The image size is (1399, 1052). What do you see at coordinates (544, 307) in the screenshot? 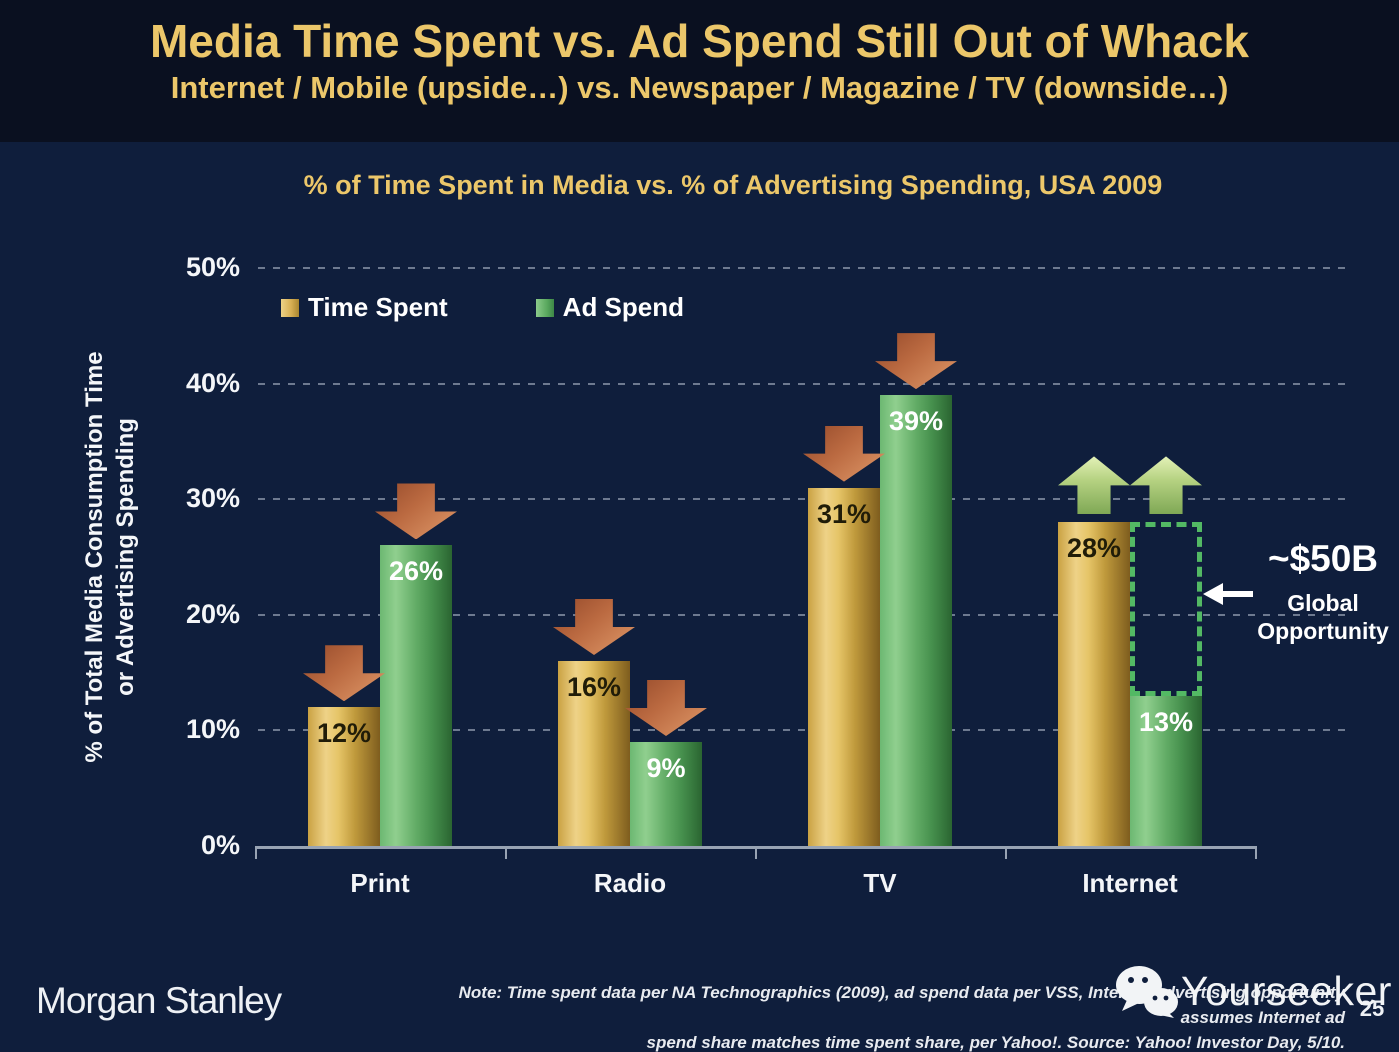
I see `legend-swatch-ad-spend` at bounding box center [544, 307].